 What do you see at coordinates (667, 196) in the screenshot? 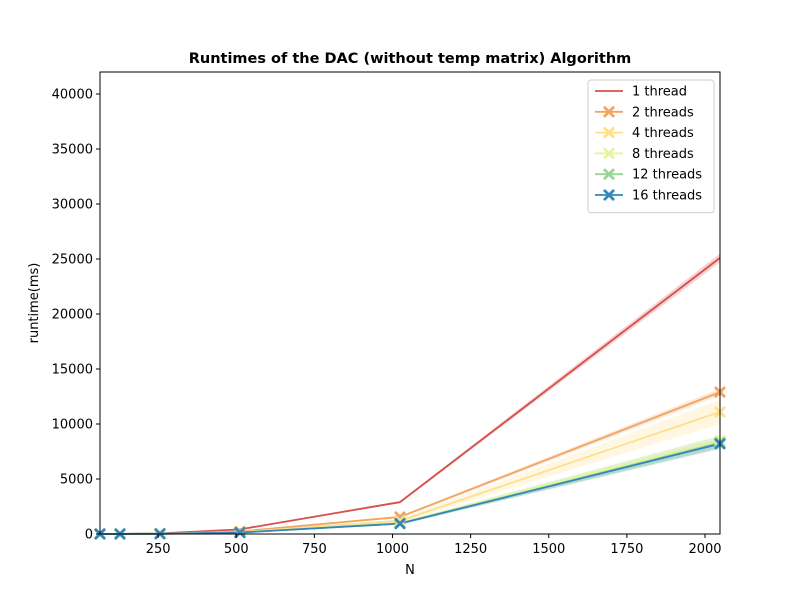
I see `legend-label: 16 threads` at bounding box center [667, 196].